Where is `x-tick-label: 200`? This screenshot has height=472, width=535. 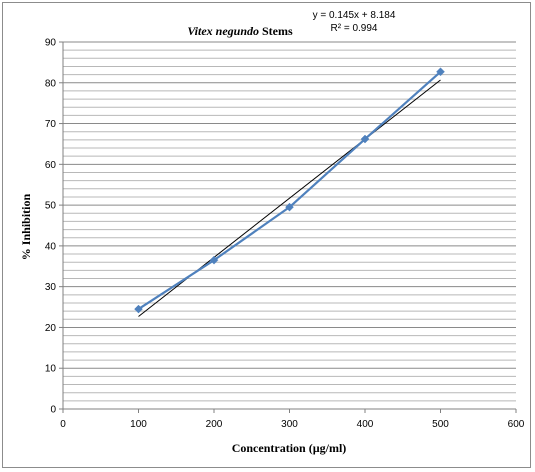 x-tick-label: 200 is located at coordinates (214, 424).